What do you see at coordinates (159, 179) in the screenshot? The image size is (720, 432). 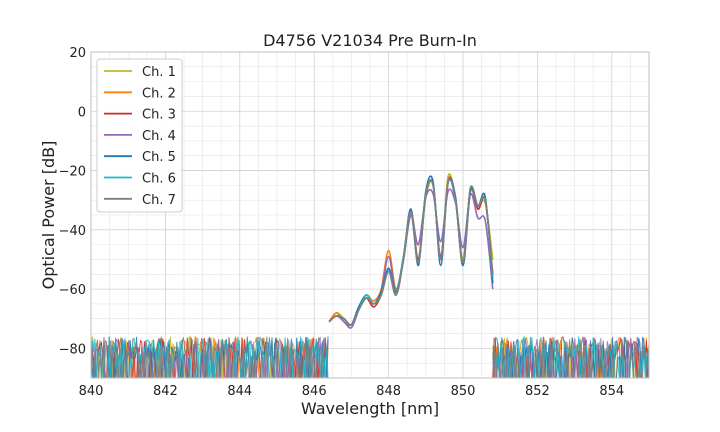 I see `legend-label: Ch. 6` at bounding box center [159, 179].